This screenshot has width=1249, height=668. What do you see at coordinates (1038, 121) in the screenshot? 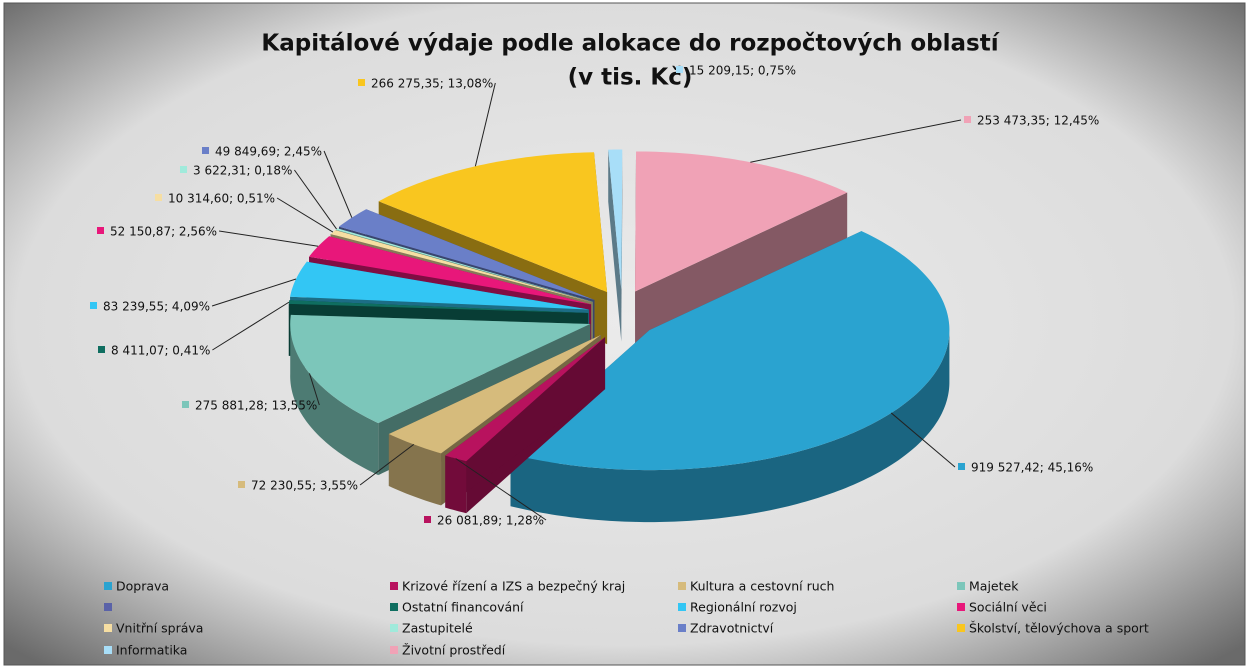
I see `data-label: 253 473,35; 12,45%` at bounding box center [1038, 121].